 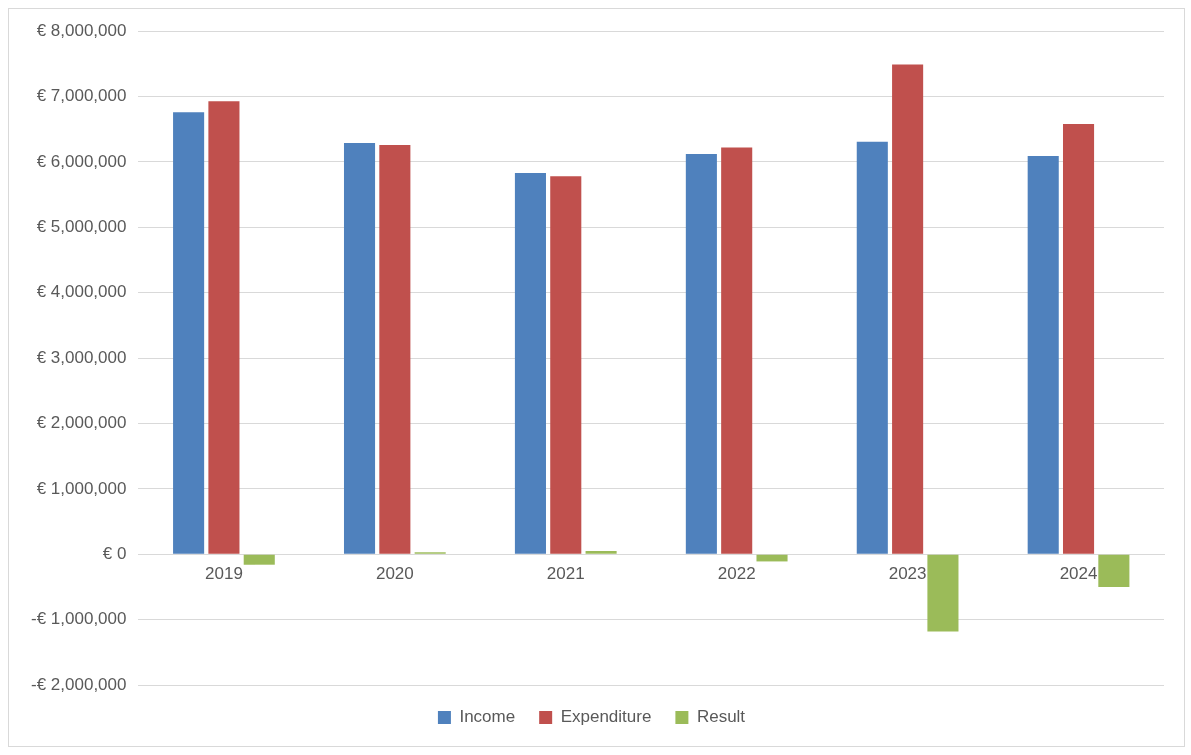 I want to click on y-tick-label: € 4,000,000, so click(x=81, y=292).